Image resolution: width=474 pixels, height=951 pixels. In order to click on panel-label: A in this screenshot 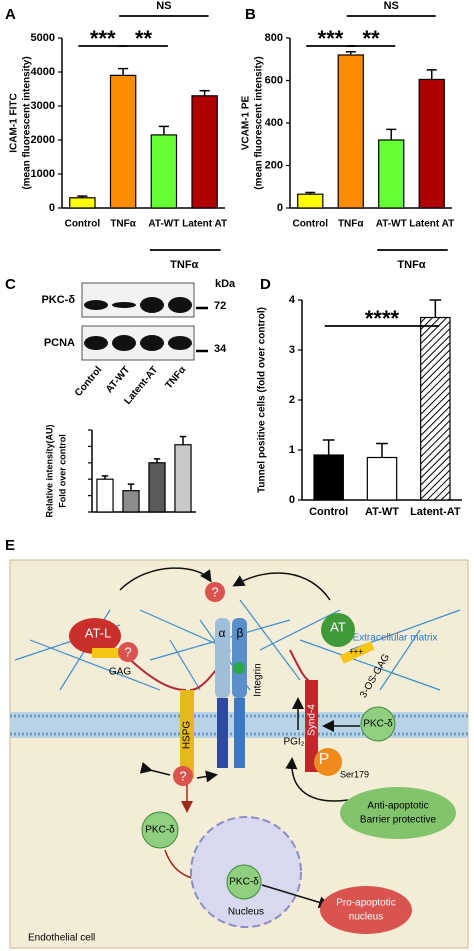, I will do `click(10, 14)`.